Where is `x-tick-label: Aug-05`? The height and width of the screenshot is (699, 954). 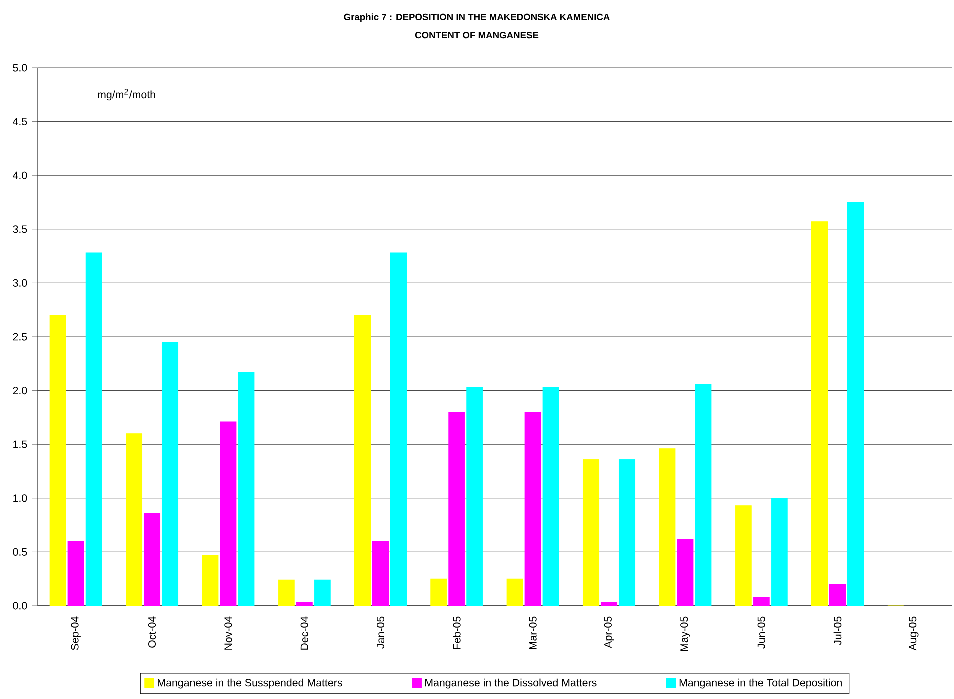 x-tick-label: Aug-05 is located at coordinates (914, 633).